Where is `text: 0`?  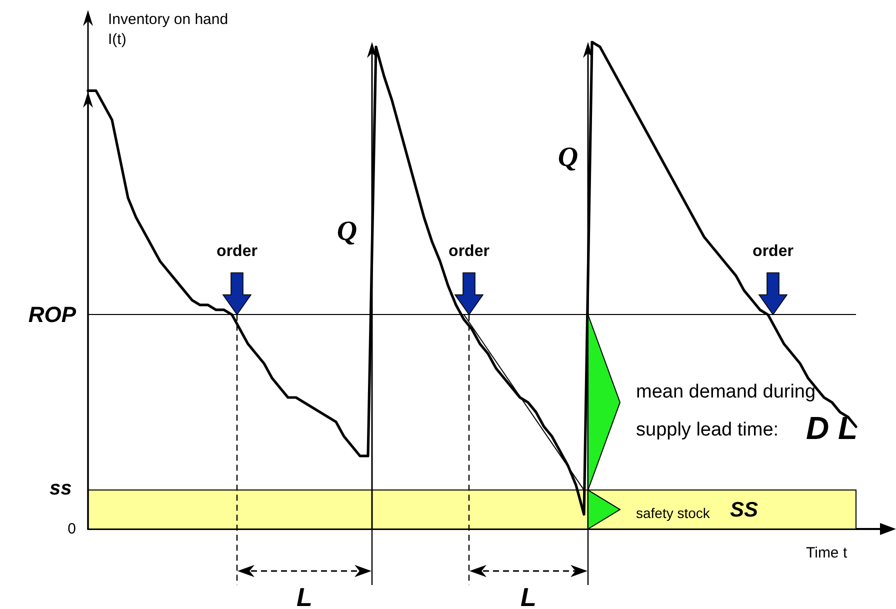 text: 0 is located at coordinates (72, 529).